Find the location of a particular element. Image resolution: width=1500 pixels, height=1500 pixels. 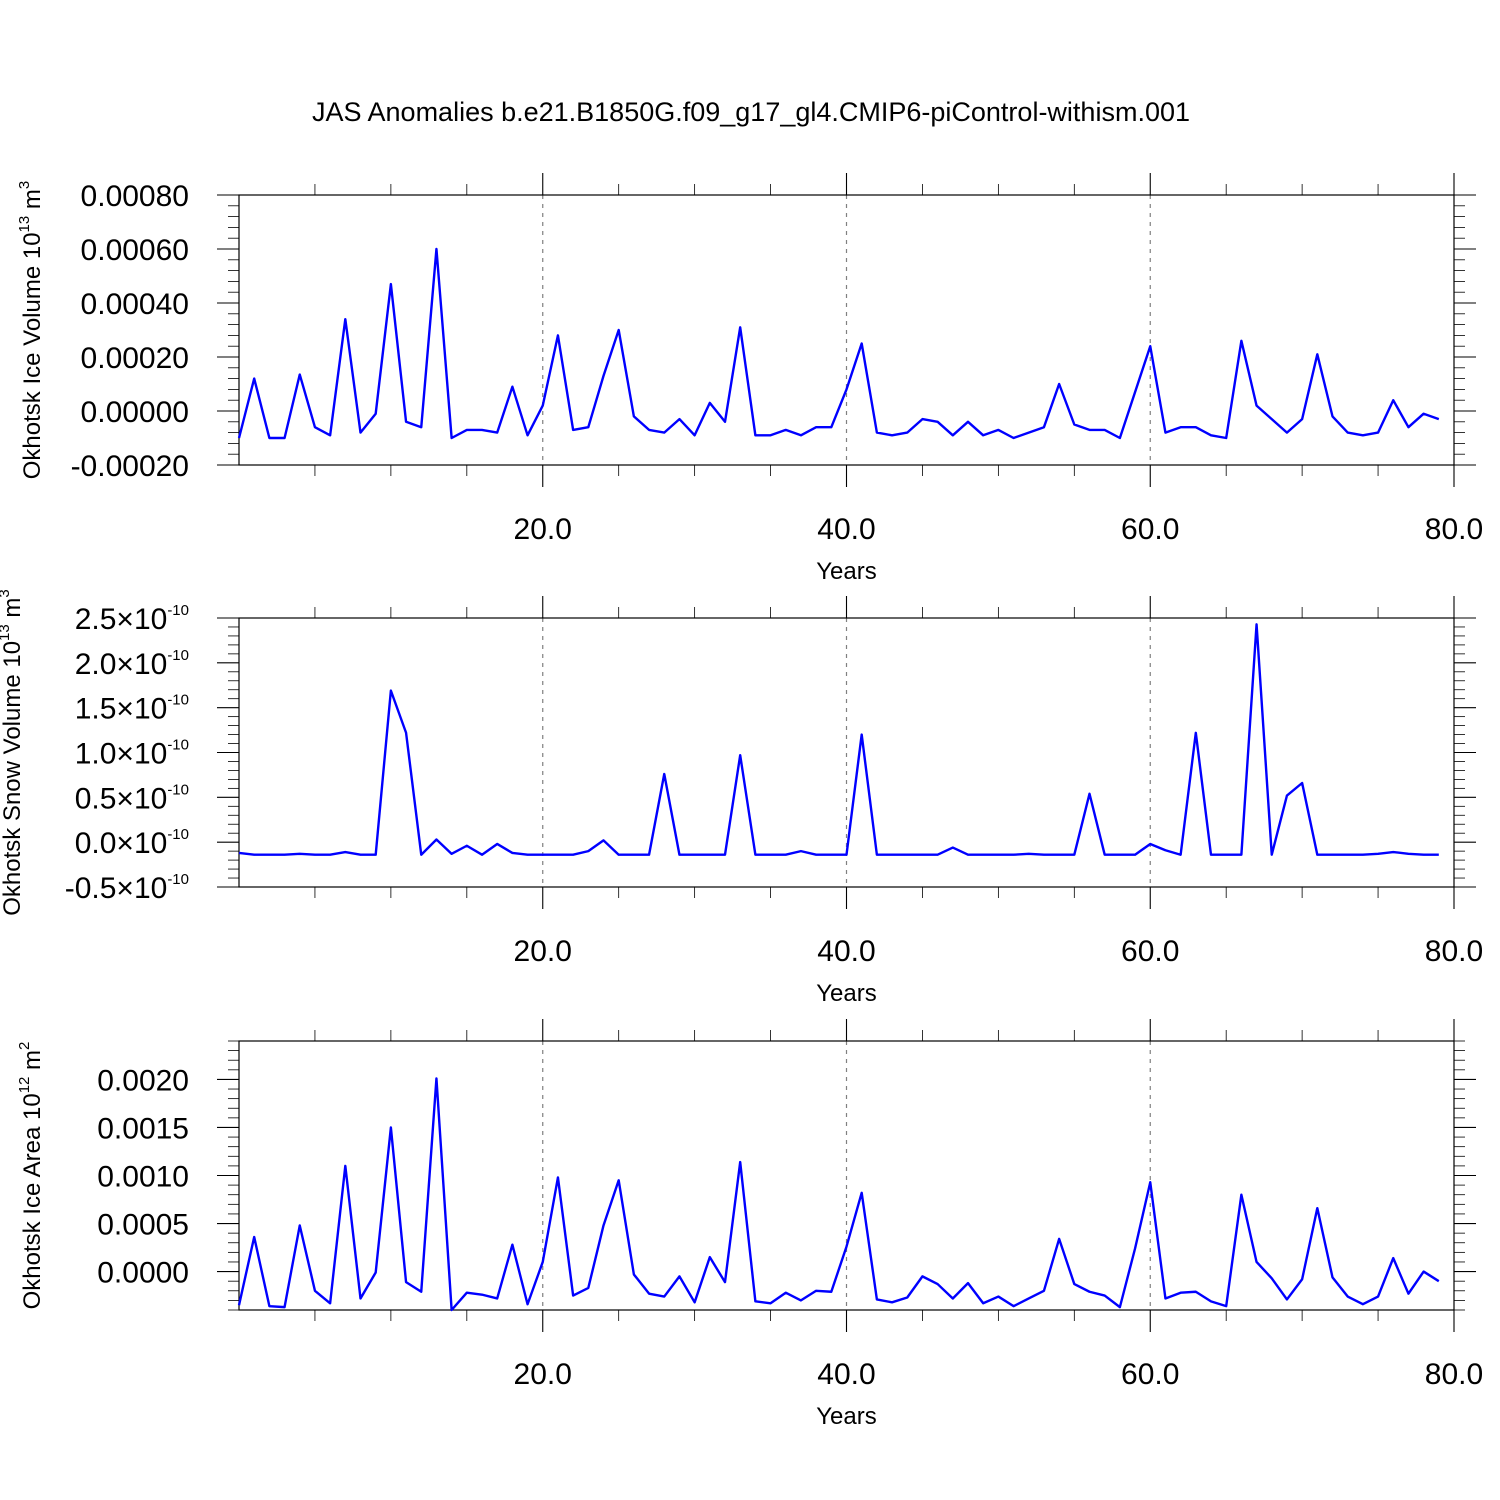

y-tick-label: 0.0005 is located at coordinates (143, 1225).